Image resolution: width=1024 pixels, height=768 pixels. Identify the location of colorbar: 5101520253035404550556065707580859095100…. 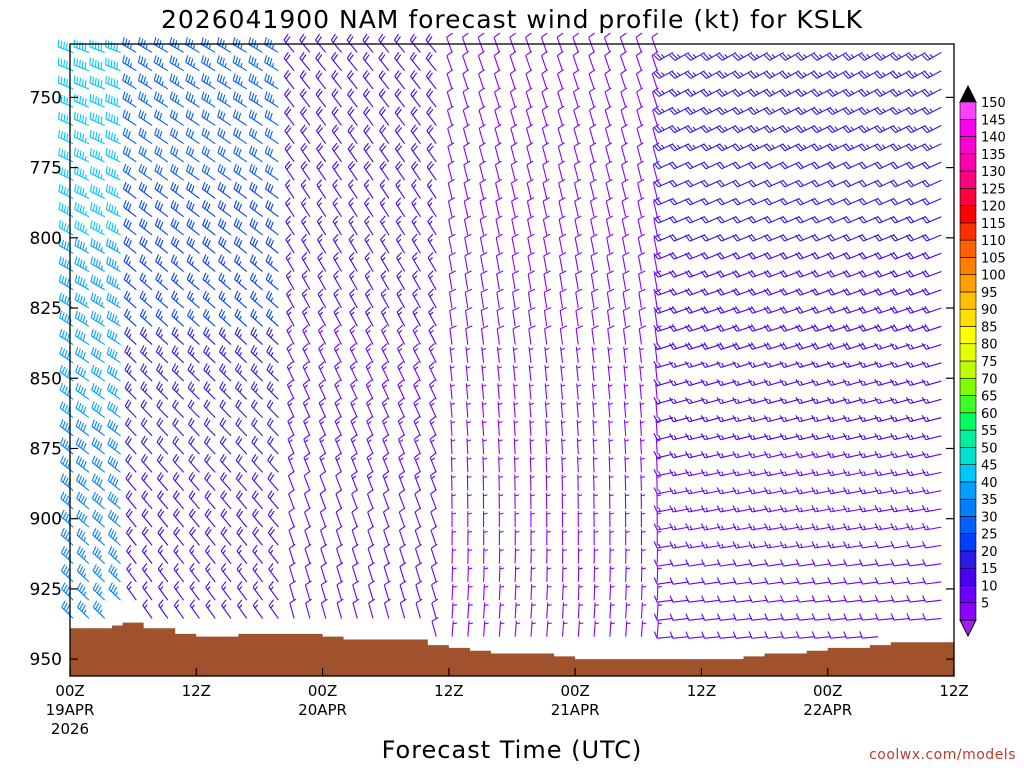
(982, 361).